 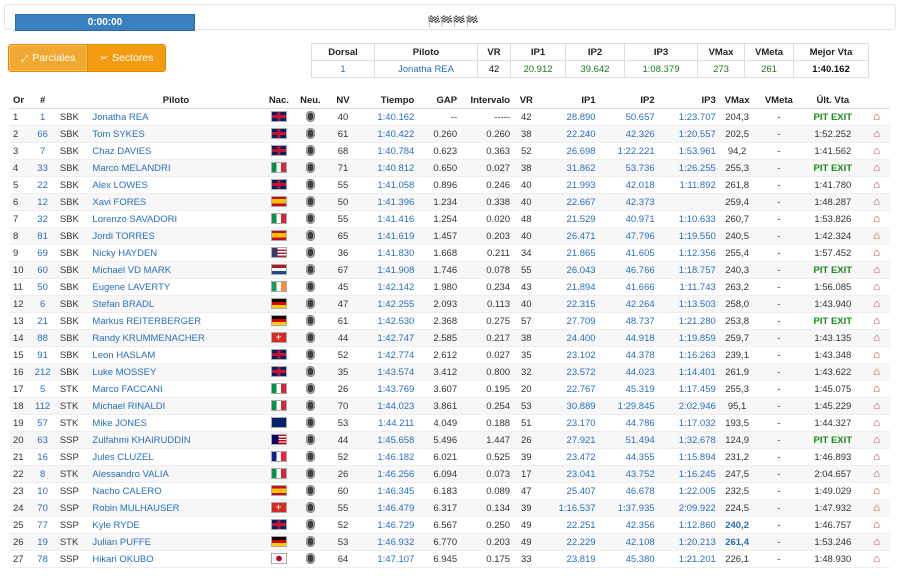 What do you see at coordinates (176, 185) in the screenshot?
I see `rider-name: Alex LOWES` at bounding box center [176, 185].